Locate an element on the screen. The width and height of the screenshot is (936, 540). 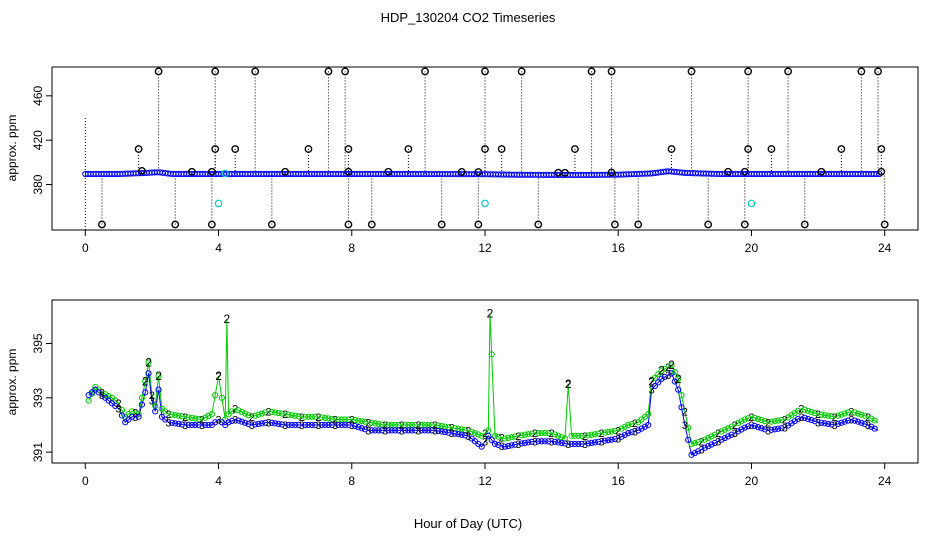
y-axis-label: approx. ppm is located at coordinates (12, 382).